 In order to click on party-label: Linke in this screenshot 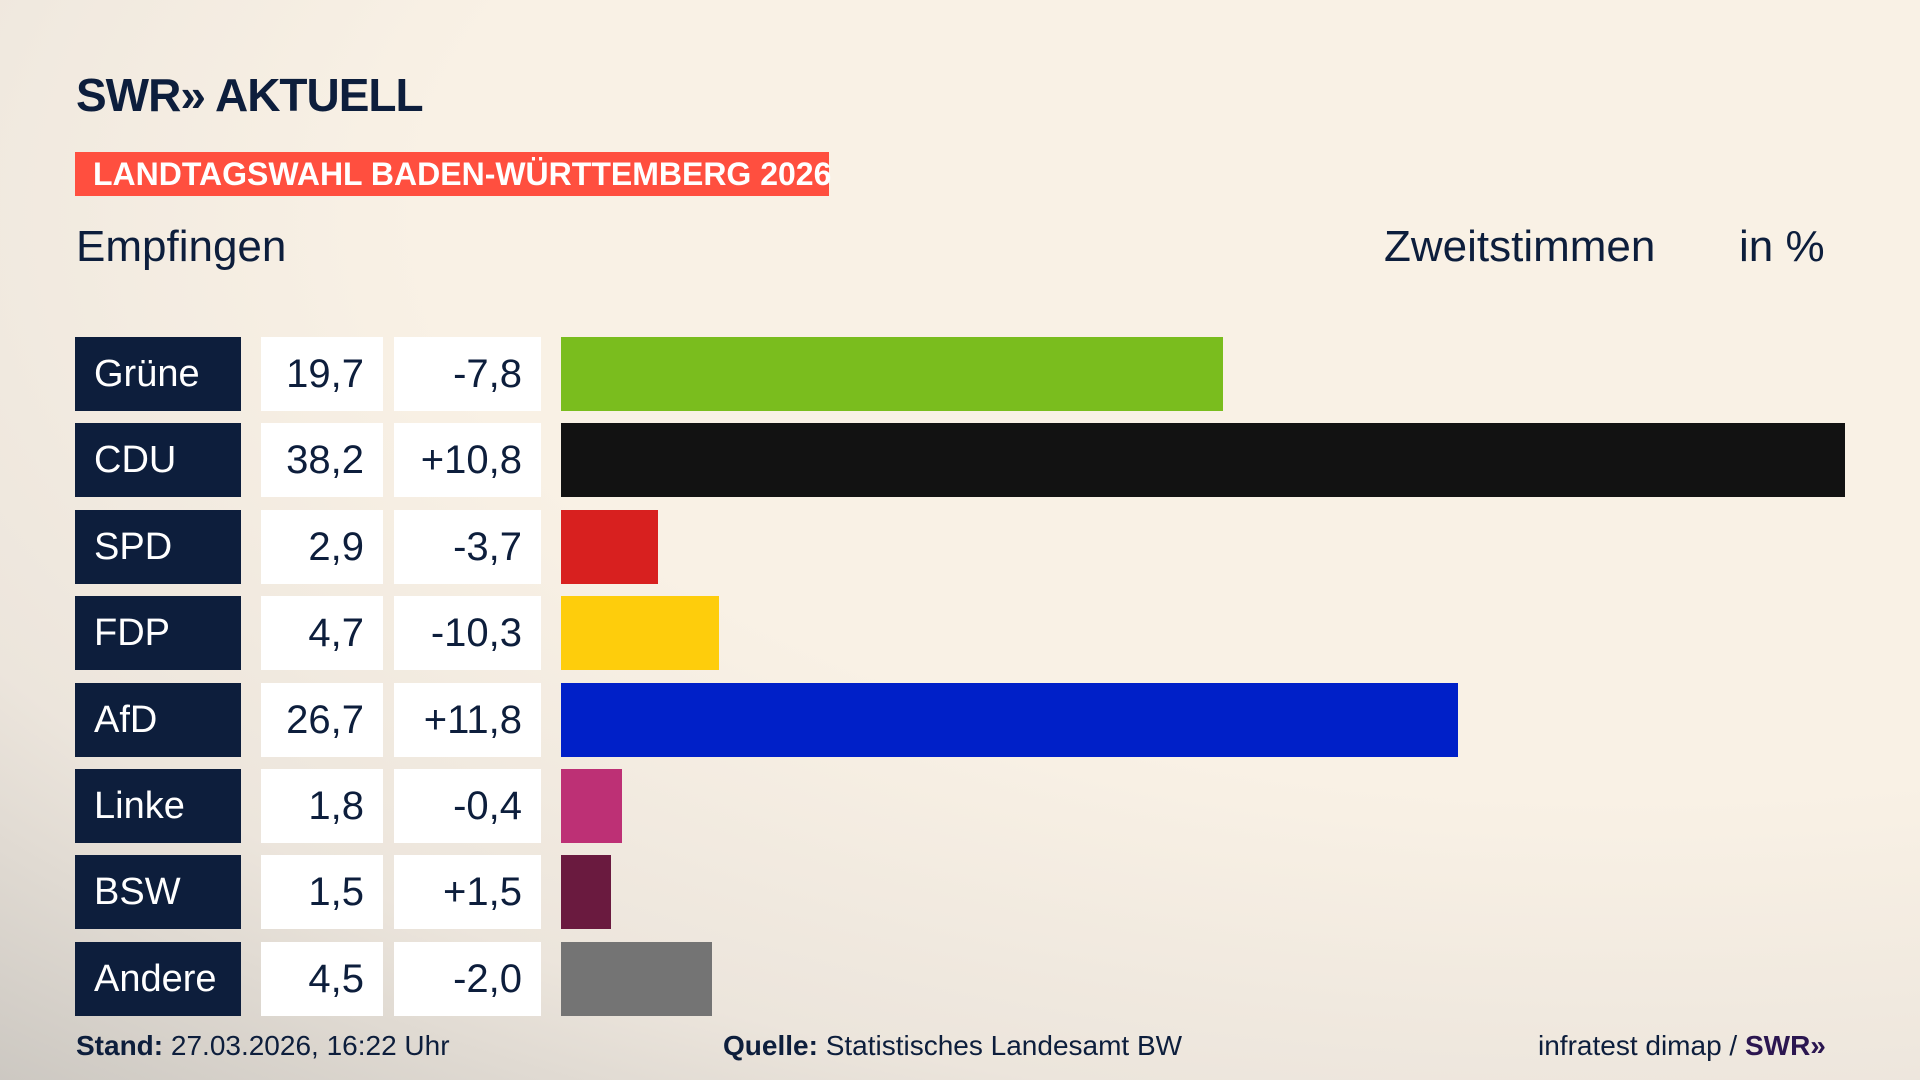, I will do `click(158, 806)`.